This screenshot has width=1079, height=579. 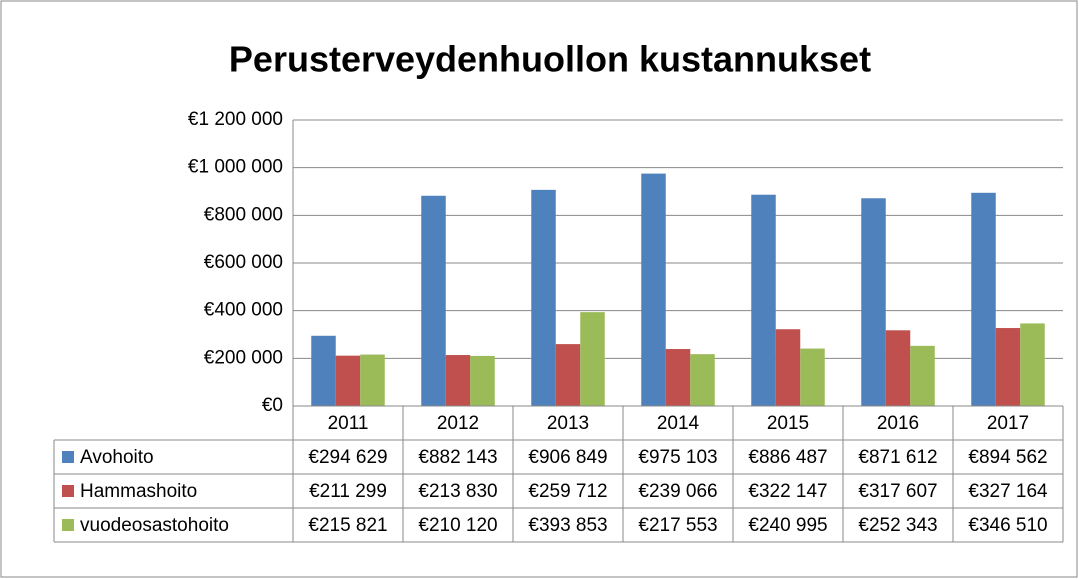 I want to click on table-value: €317 607, so click(x=897, y=491).